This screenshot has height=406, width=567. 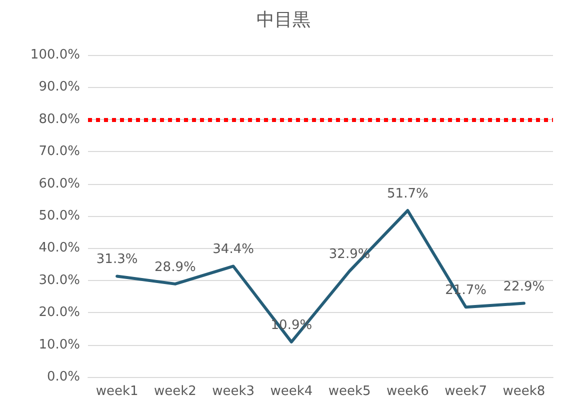 What do you see at coordinates (233, 391) in the screenshot?
I see `x-tick-label: week3` at bounding box center [233, 391].